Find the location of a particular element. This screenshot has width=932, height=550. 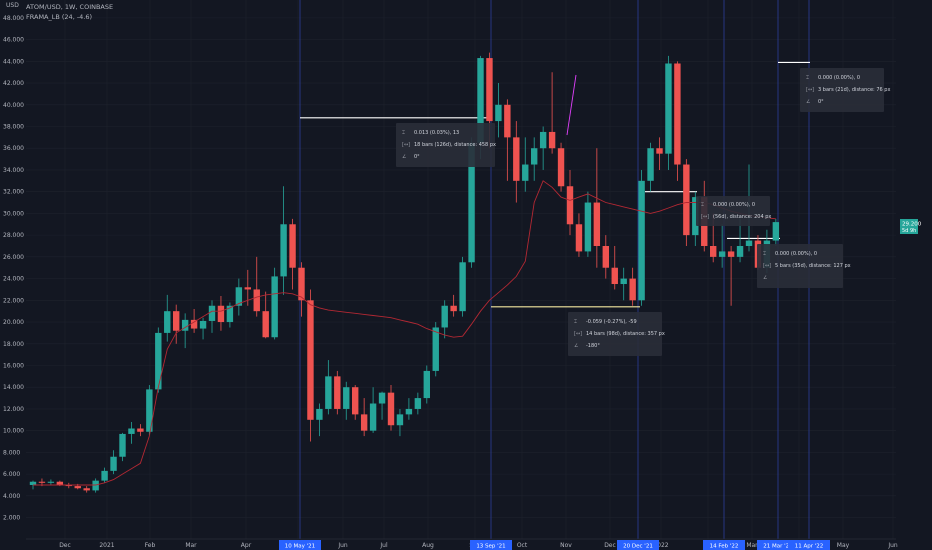

bars-range-icon: [↔] is located at coordinates (767, 266).